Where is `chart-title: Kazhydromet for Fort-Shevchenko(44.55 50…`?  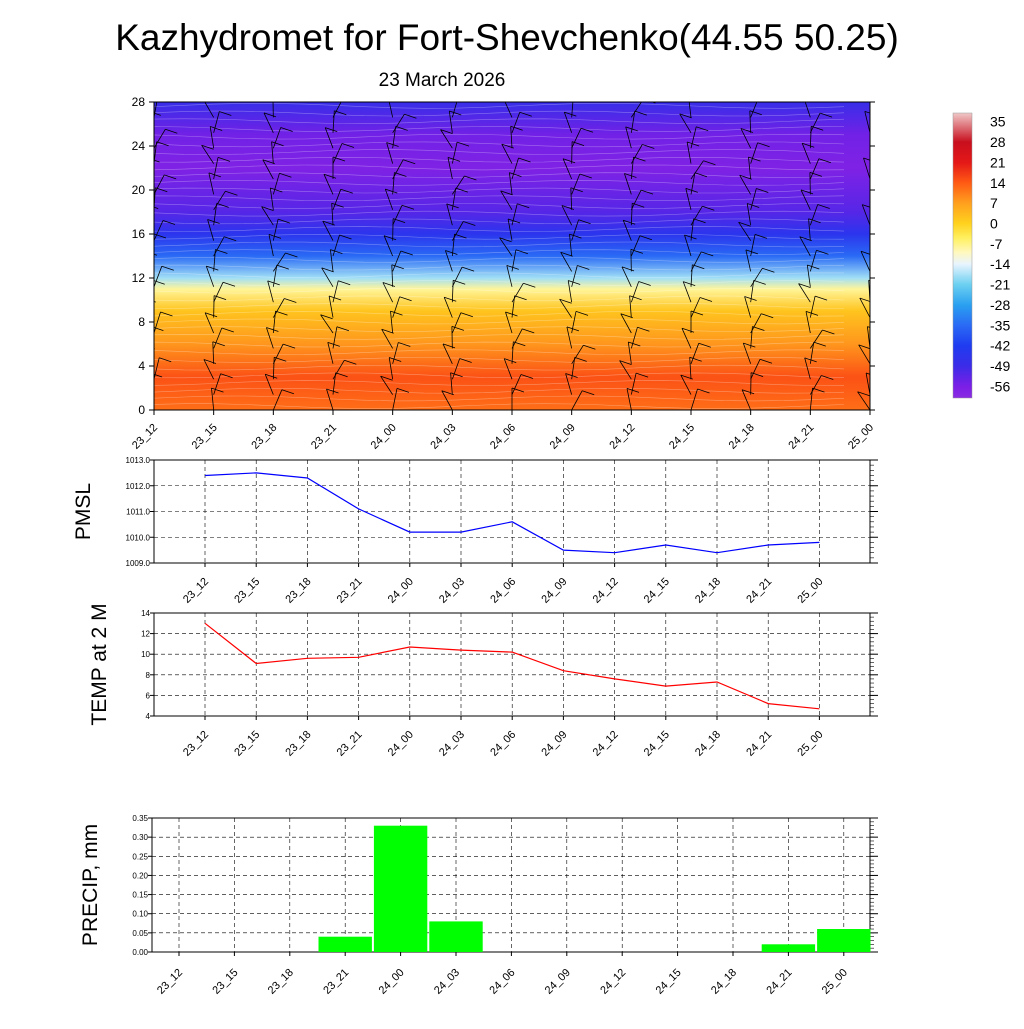 chart-title: Kazhydromet for Fort-Shevchenko(44.55 50… is located at coordinates (507, 37).